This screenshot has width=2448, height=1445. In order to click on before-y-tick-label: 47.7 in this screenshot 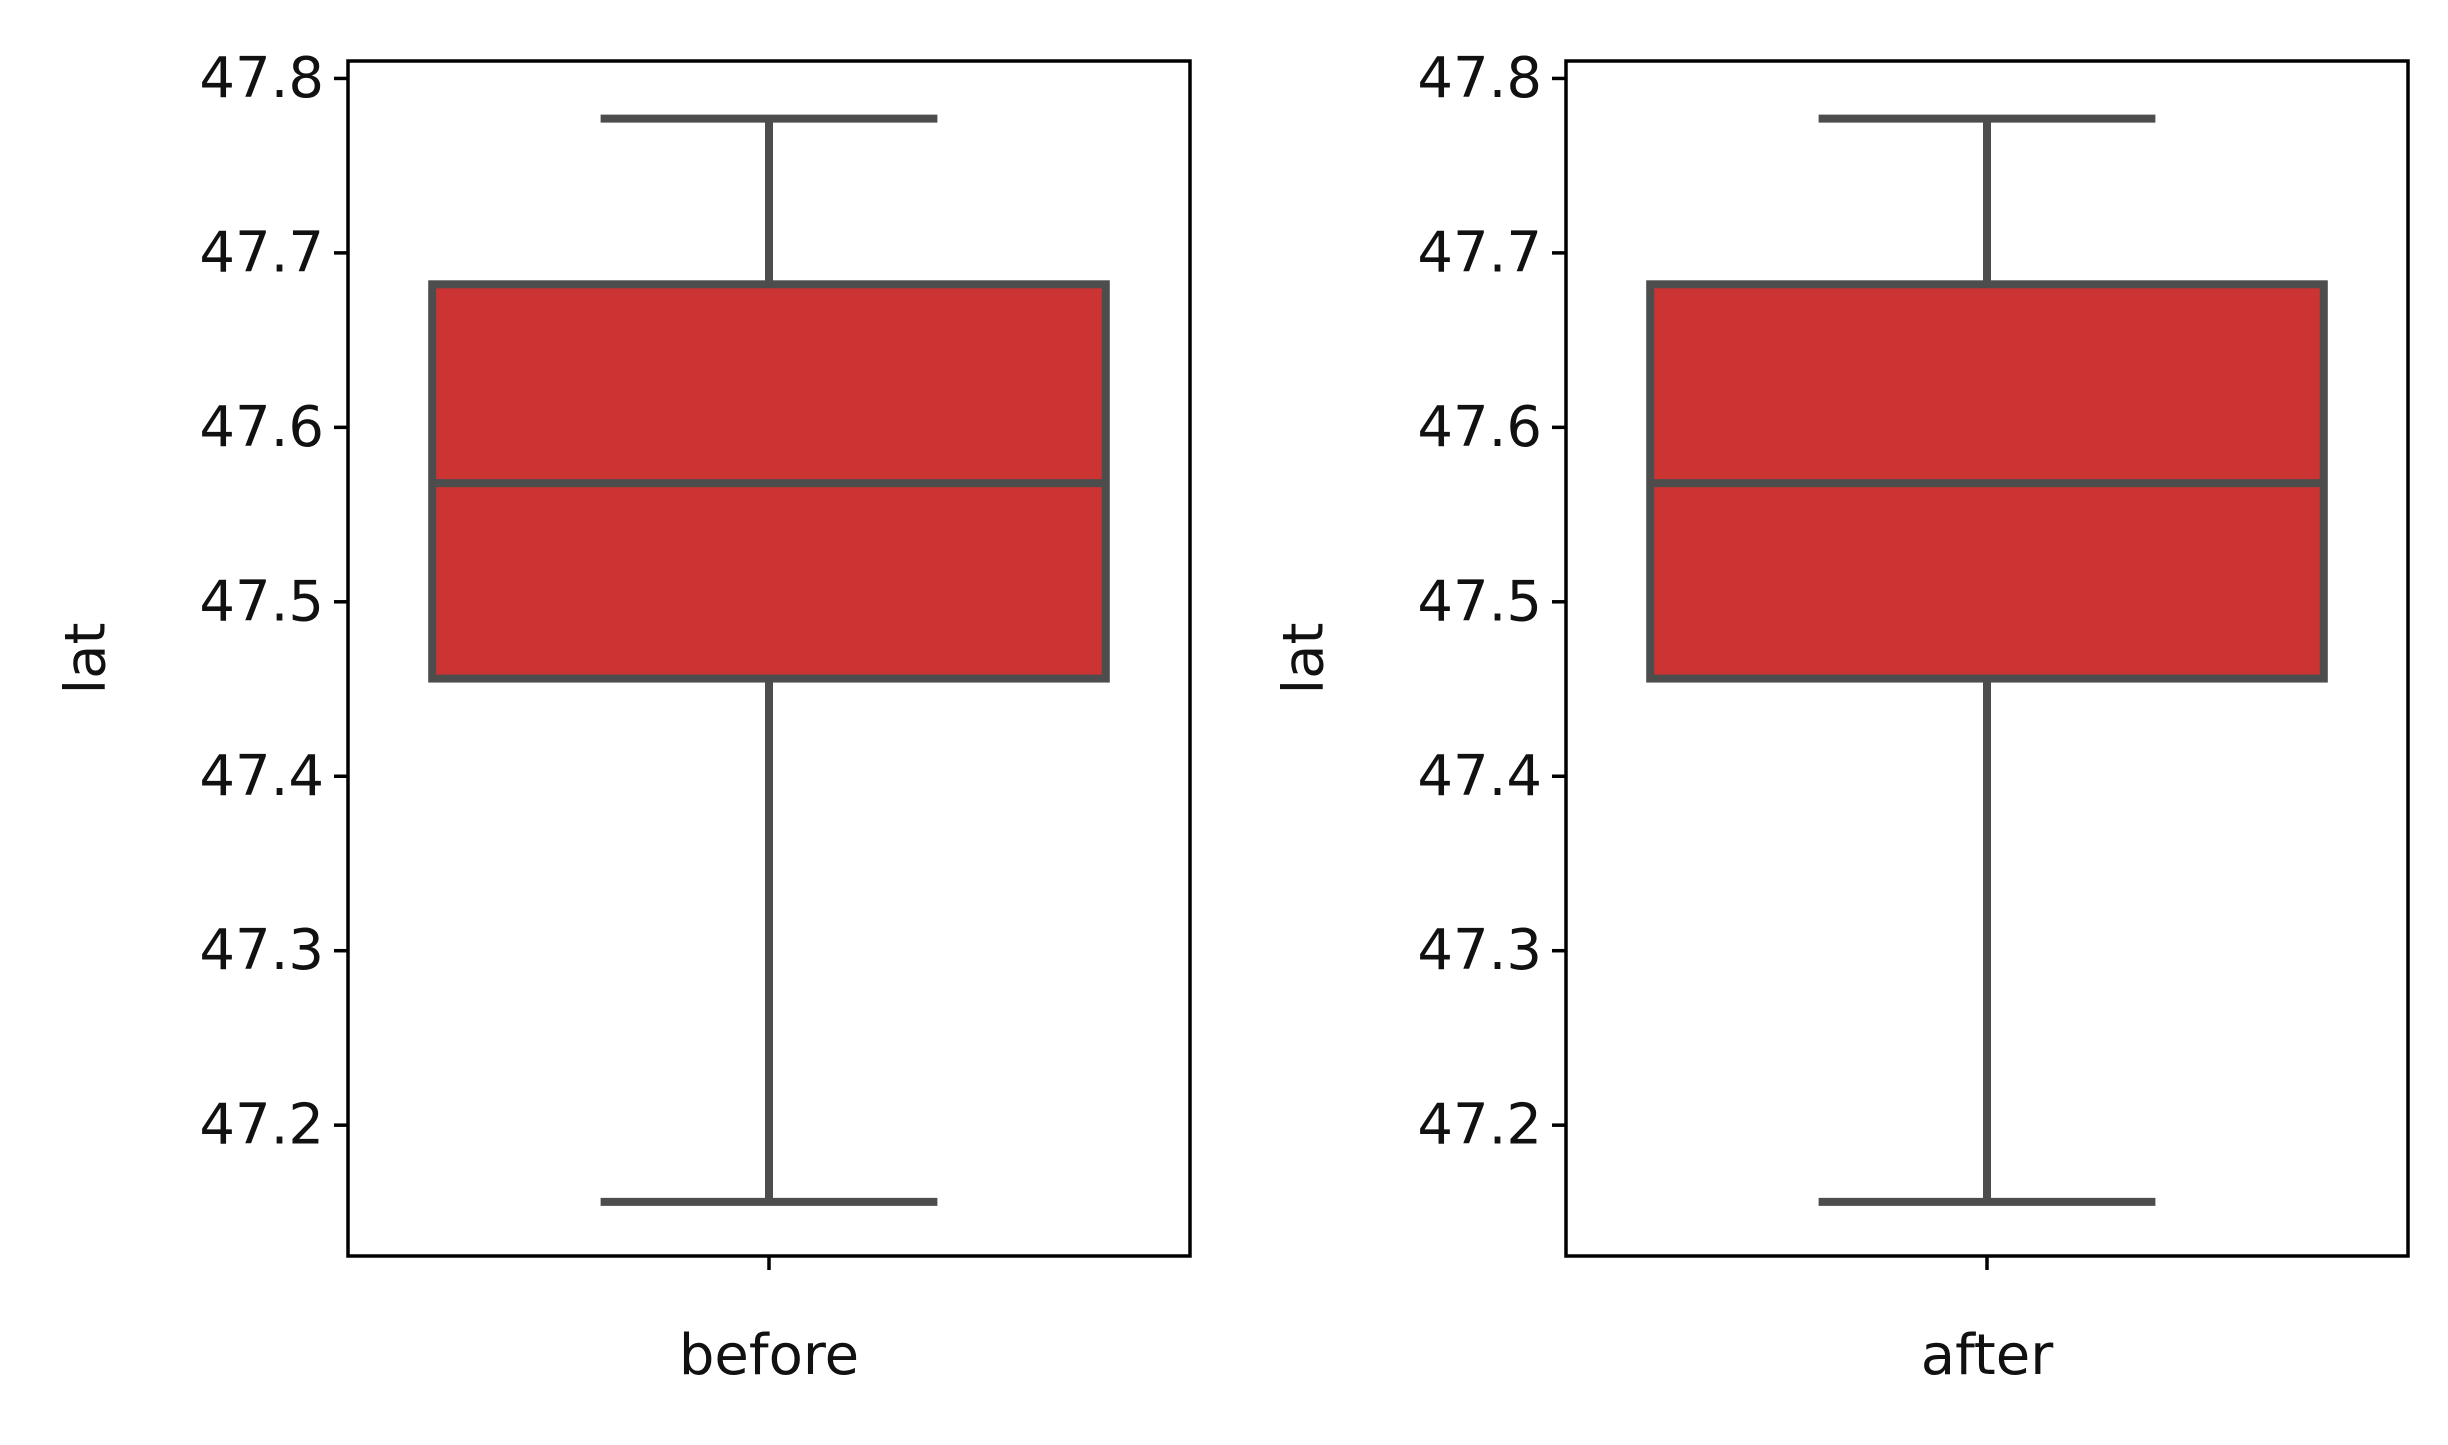, I will do `click(261, 252)`.